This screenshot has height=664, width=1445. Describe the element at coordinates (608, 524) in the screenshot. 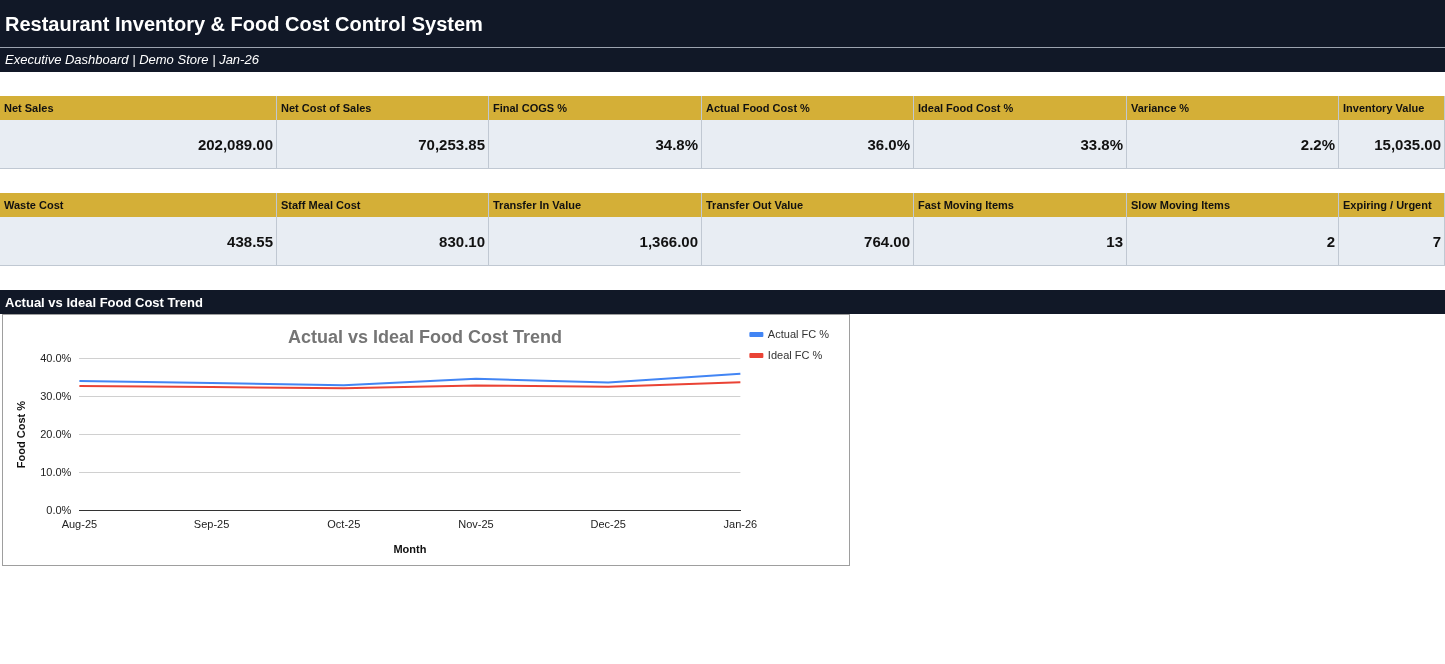

I see `x-tick-label: Dec-25` at that location.